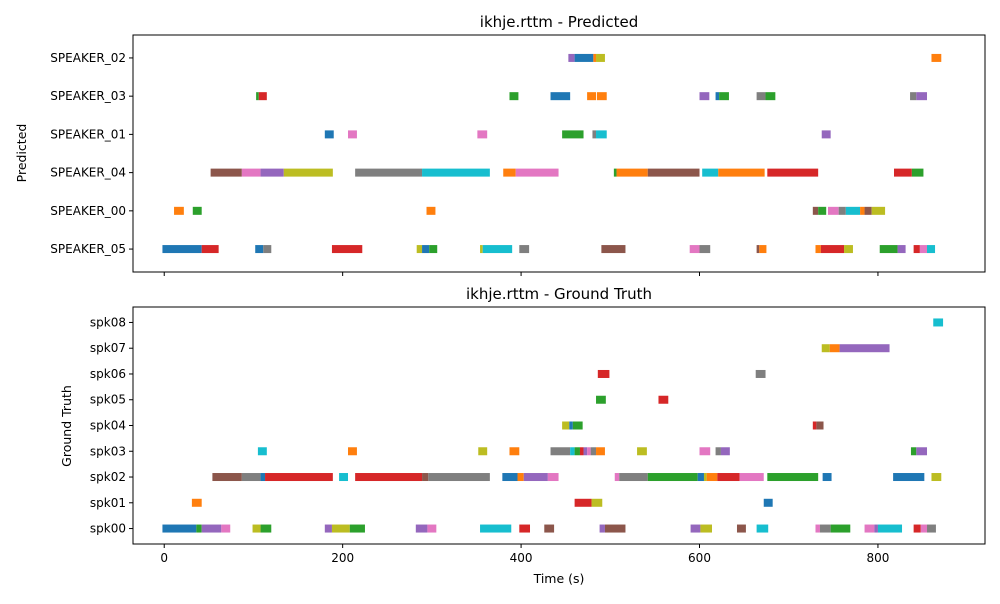  Describe the element at coordinates (88, 58) in the screenshot. I see `predicted-y-tick-label: SPEAKER_02` at that location.